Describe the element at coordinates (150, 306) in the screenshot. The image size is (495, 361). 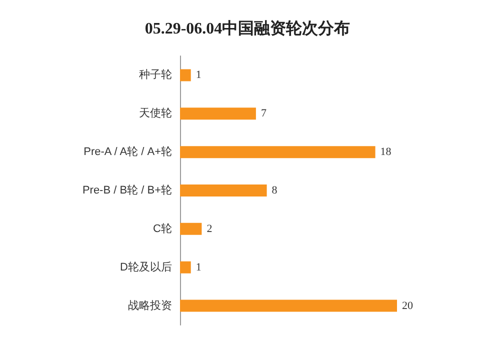
I see `y-tick-label: 战略投资` at that location.